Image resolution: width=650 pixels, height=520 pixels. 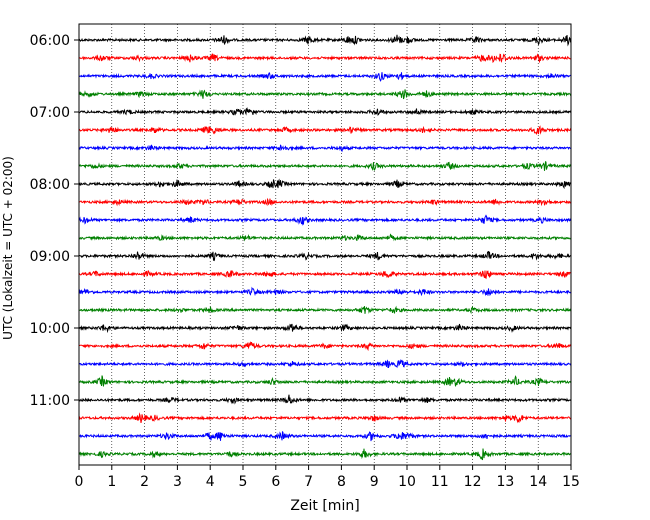 I want to click on x-tick-label: 15, so click(x=571, y=482).